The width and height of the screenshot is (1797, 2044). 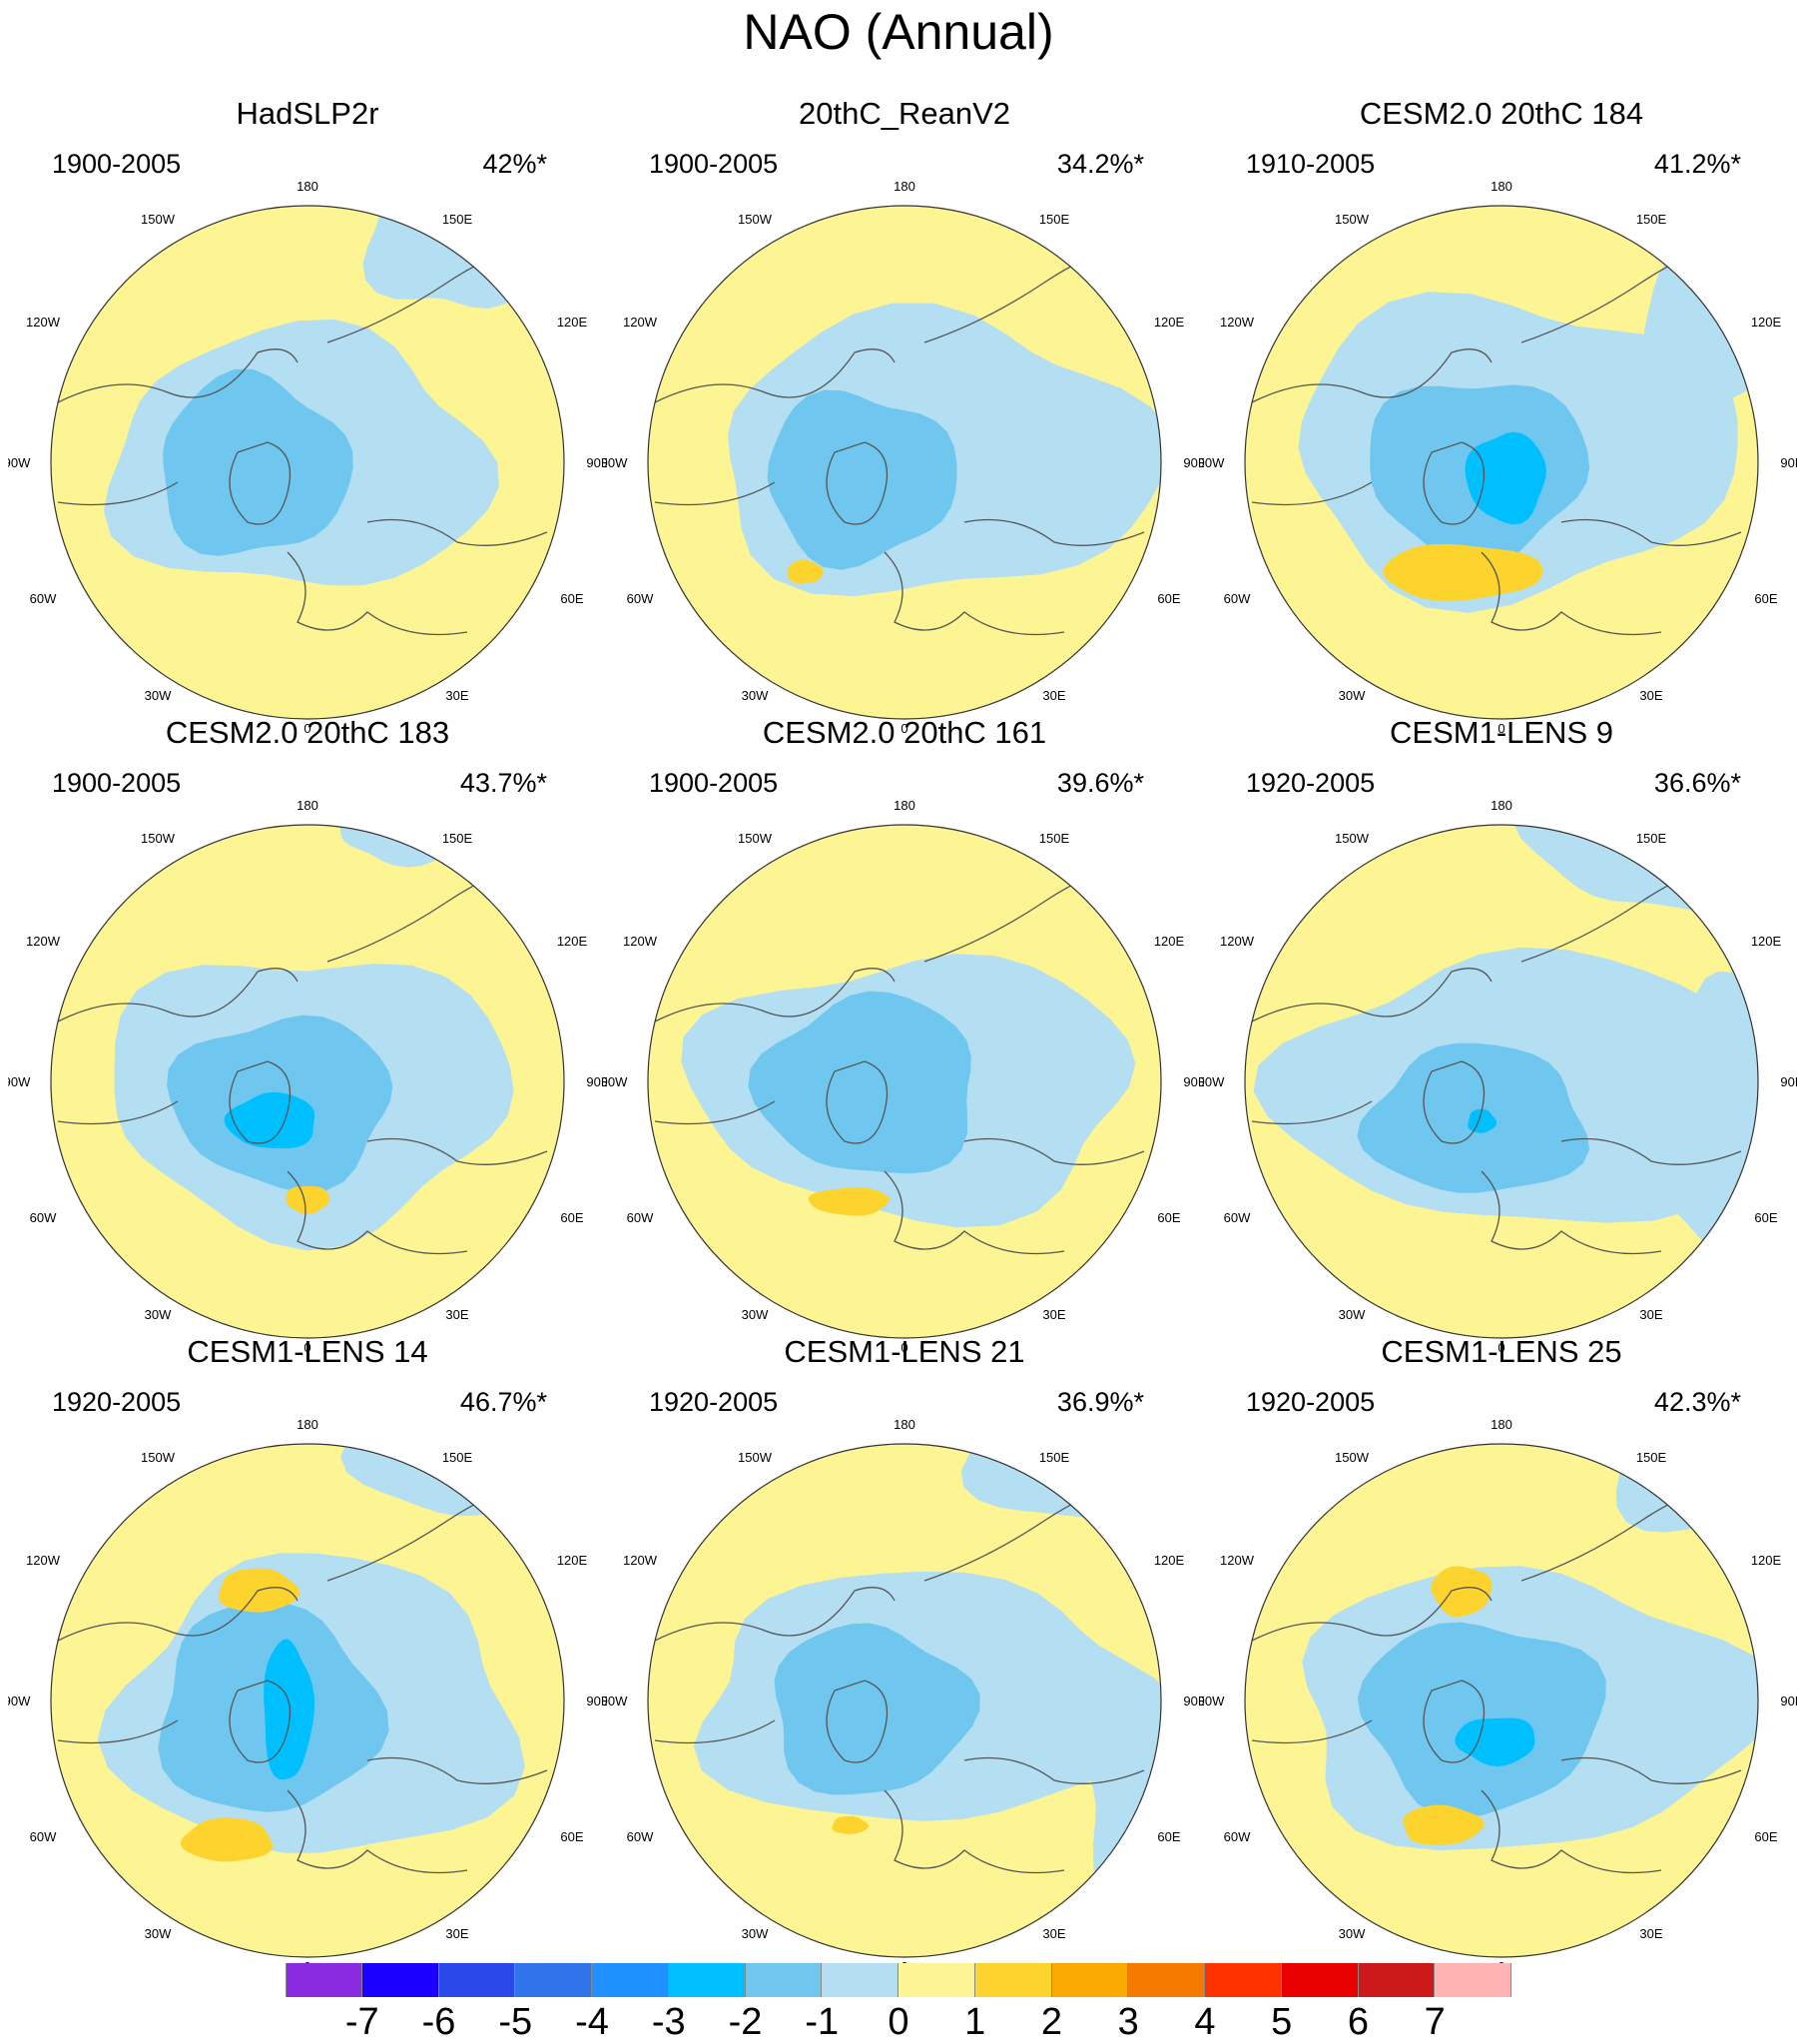 I want to click on panel-title: CESM2.0 20thC 183, so click(x=307, y=732).